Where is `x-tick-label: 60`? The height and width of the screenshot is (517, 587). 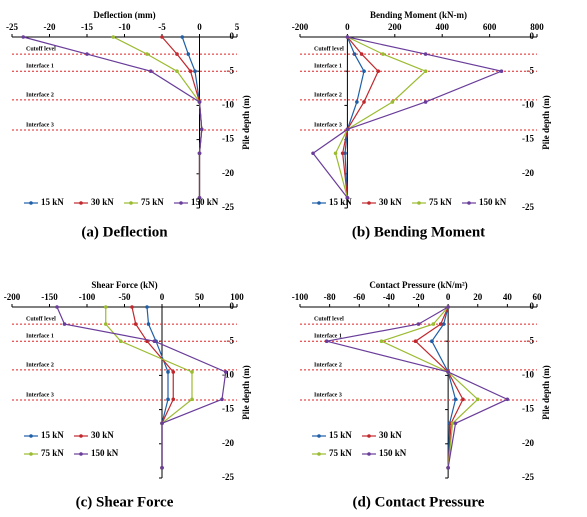 x-tick-label: 60 is located at coordinates (538, 297).